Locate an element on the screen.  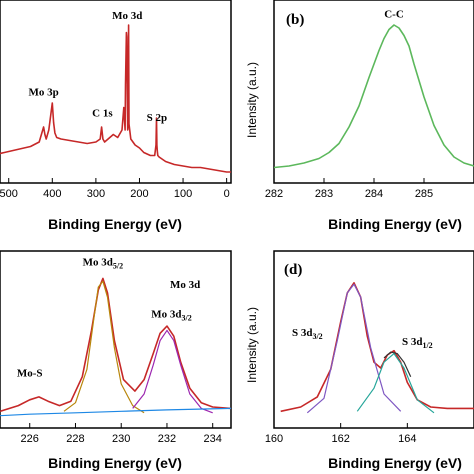
panel-b-annotation-0: C-C is located at coordinates (394, 15).